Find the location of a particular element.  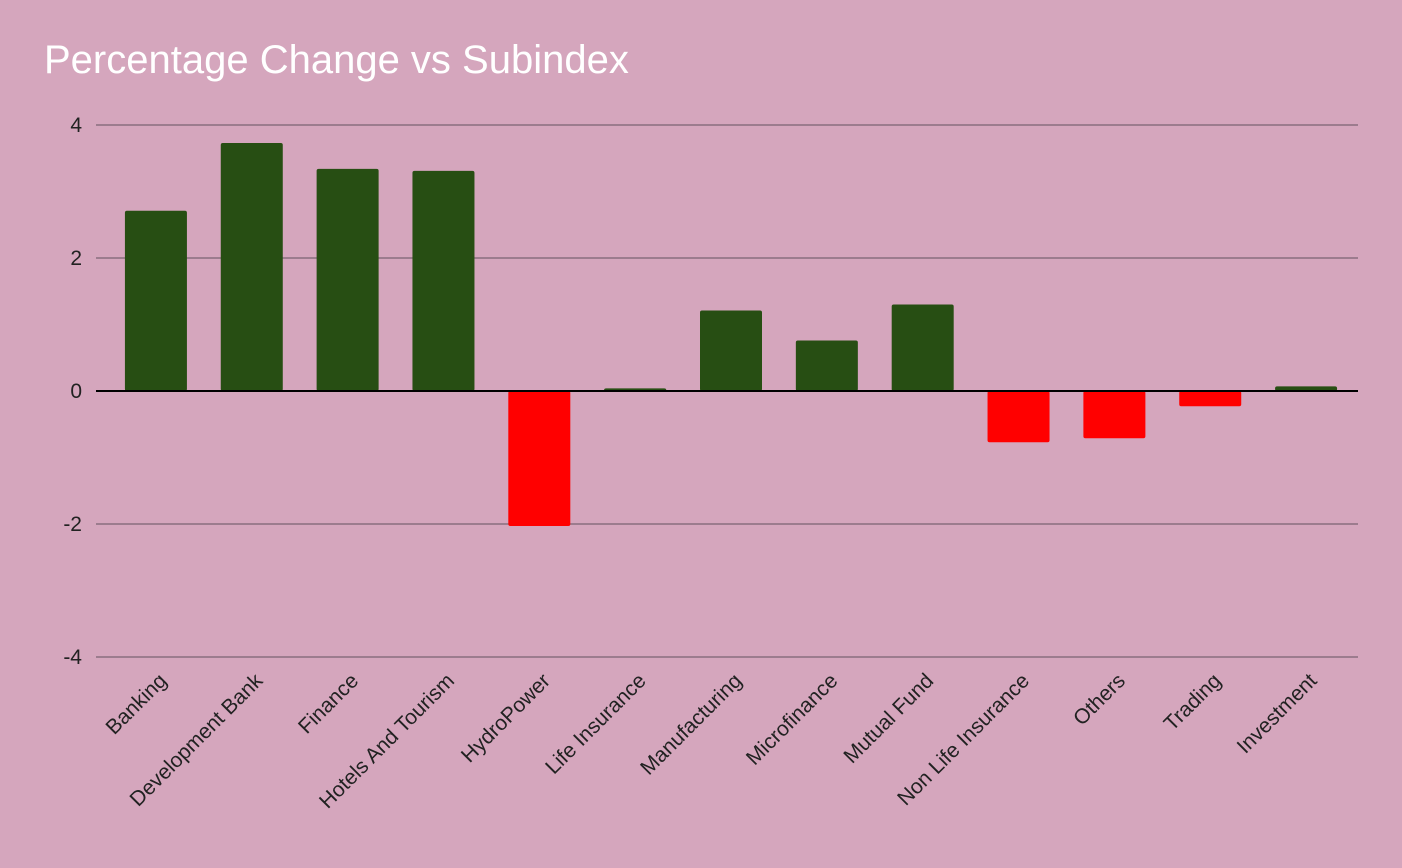

x-tick-label: HydroPower is located at coordinates (506, 718).